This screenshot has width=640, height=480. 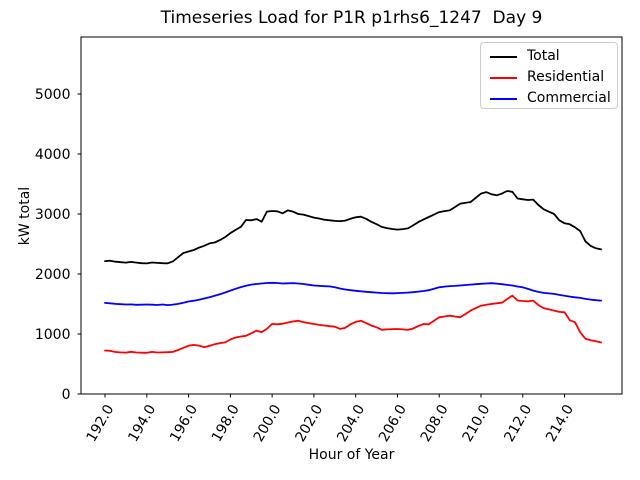 What do you see at coordinates (503, 77) in the screenshot?
I see `legend-line-sample-residential` at bounding box center [503, 77].